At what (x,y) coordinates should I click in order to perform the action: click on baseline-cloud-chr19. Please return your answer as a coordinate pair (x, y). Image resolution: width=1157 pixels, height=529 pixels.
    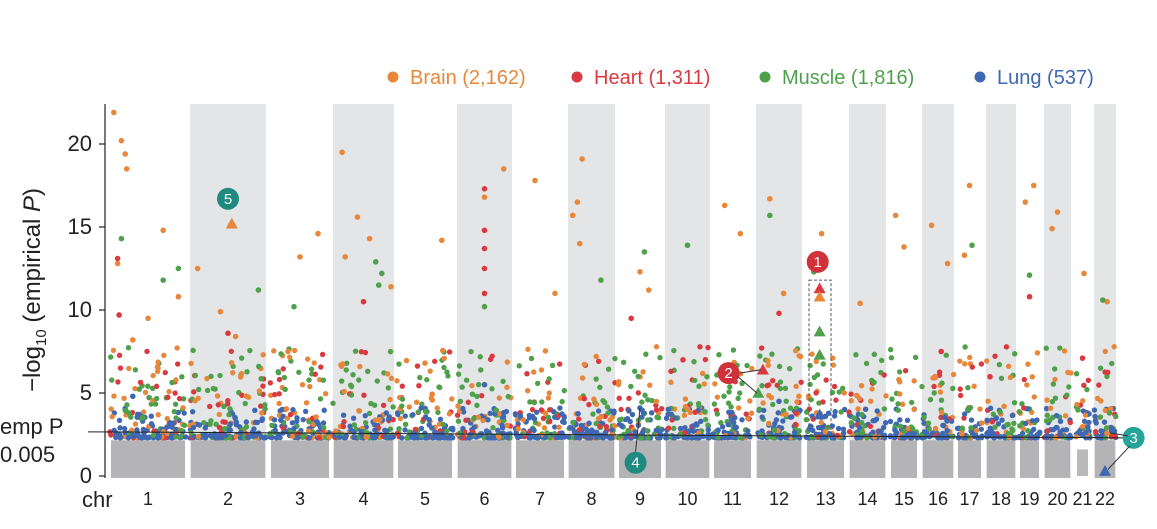
    Looking at the image, I should click on (1029, 459).